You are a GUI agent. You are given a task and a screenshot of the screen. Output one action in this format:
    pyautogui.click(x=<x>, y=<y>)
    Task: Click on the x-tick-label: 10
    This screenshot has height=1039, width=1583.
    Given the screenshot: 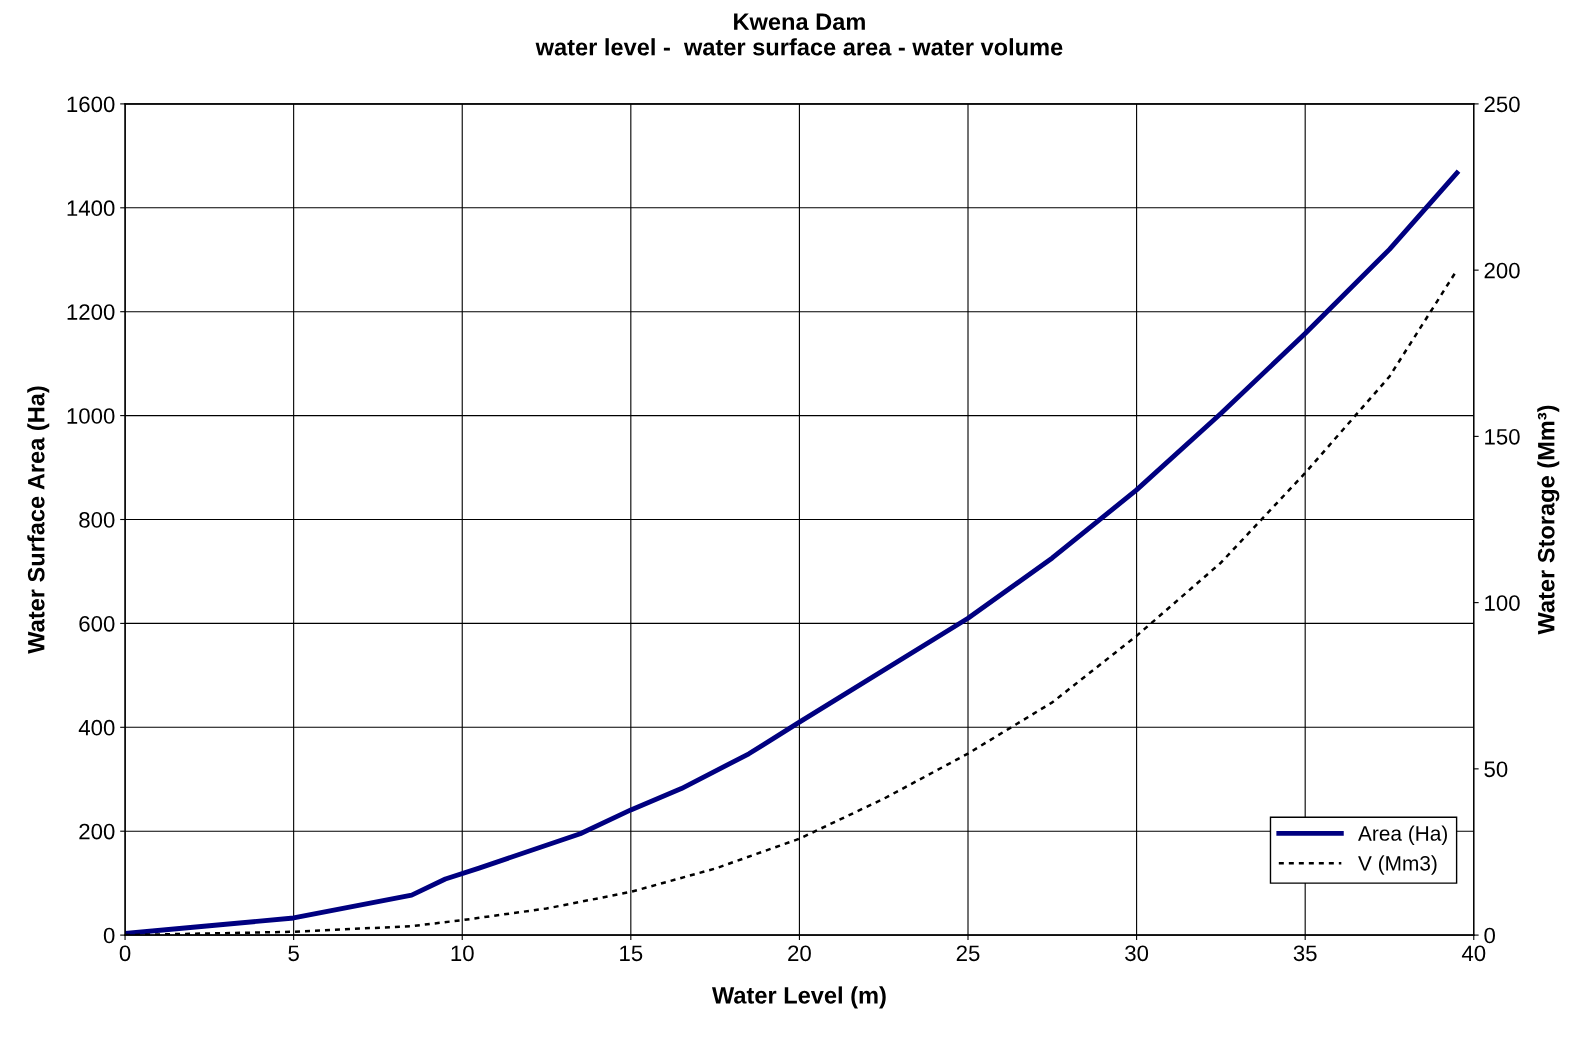 What is the action you would take?
    pyautogui.click(x=462, y=953)
    